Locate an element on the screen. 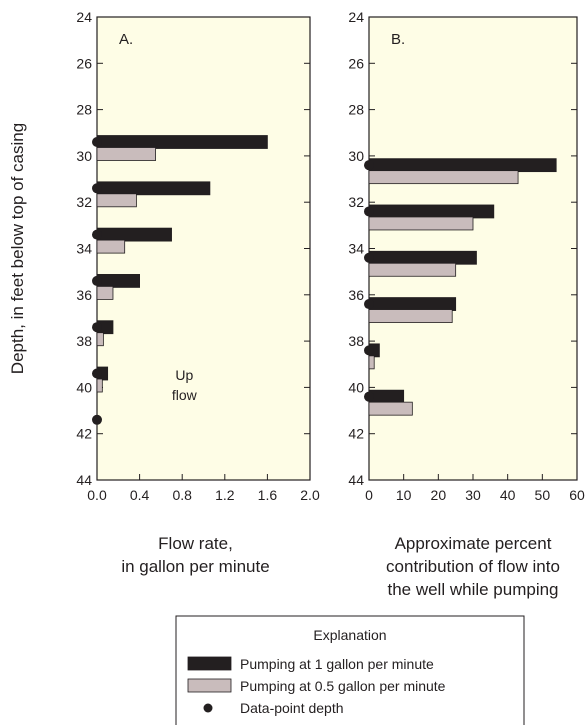 The image size is (587, 725). panel-a-y-tick-label: 42 is located at coordinates (84, 434).